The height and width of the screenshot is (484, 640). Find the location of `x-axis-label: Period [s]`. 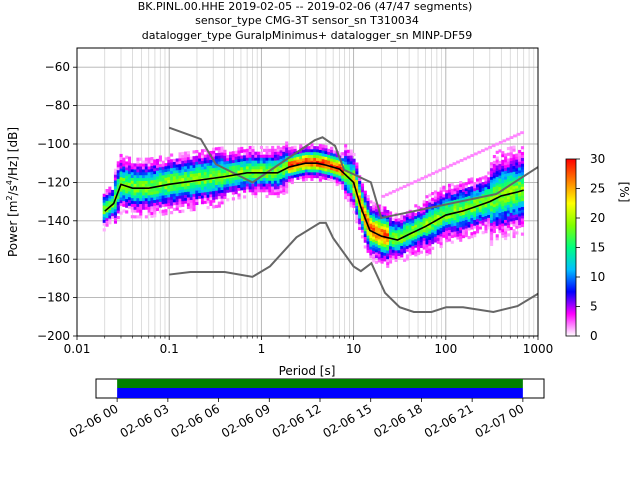

x-axis-label: Period [s] is located at coordinates (307, 371).